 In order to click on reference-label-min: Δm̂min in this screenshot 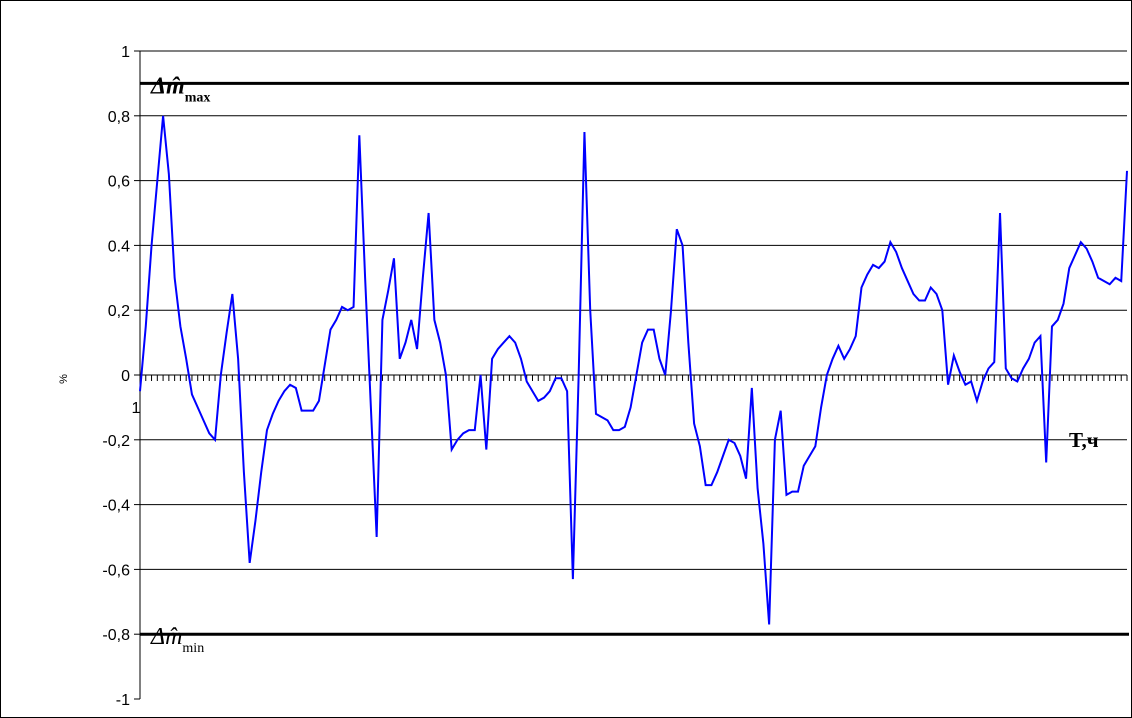, I will do `click(177, 640)`.